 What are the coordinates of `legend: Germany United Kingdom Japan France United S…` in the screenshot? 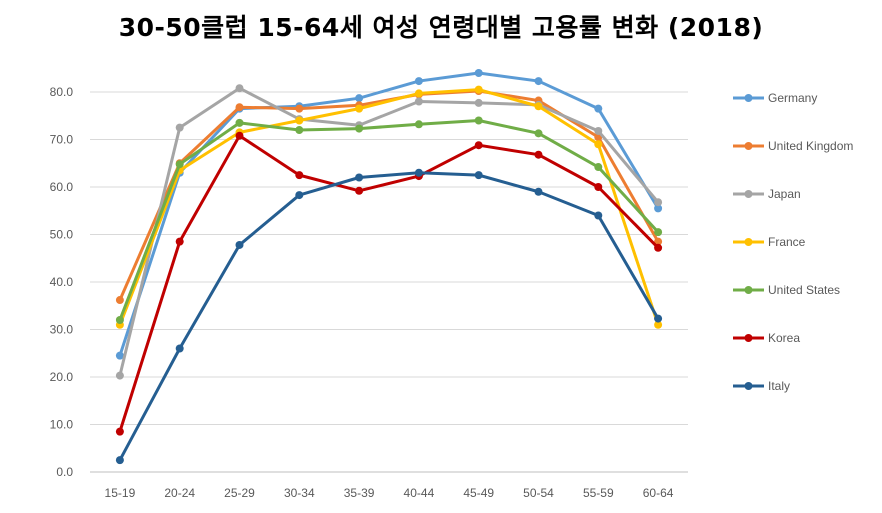 It's located at (793, 242).